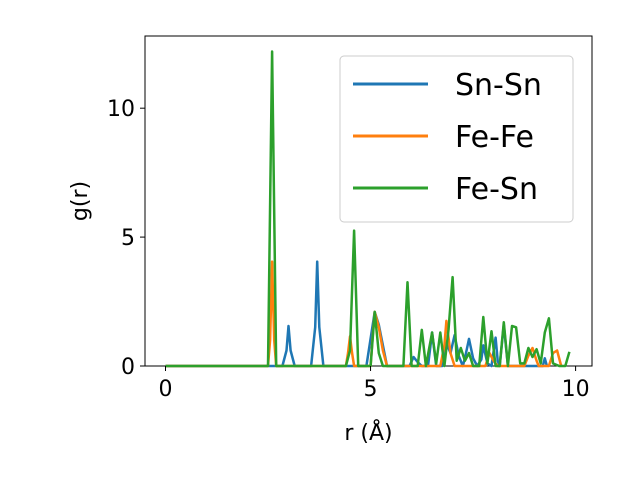  Describe the element at coordinates (494, 137) in the screenshot. I see `legend-label-fe-fe: Fe-Fe` at that location.